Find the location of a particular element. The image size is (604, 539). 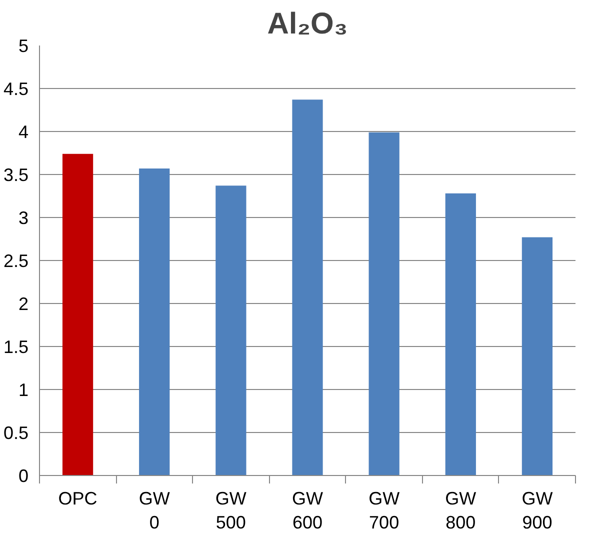

y-tick-label: 5 is located at coordinates (23, 46).